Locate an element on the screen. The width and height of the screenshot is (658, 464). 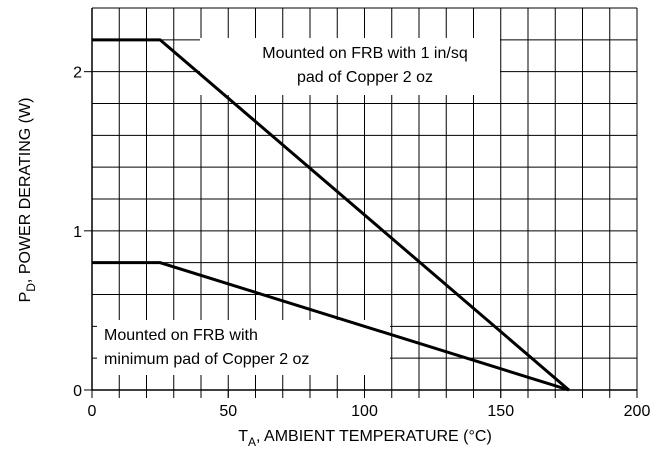
y-axis-label: PD, POWER DERATING (W) is located at coordinates (27, 200).